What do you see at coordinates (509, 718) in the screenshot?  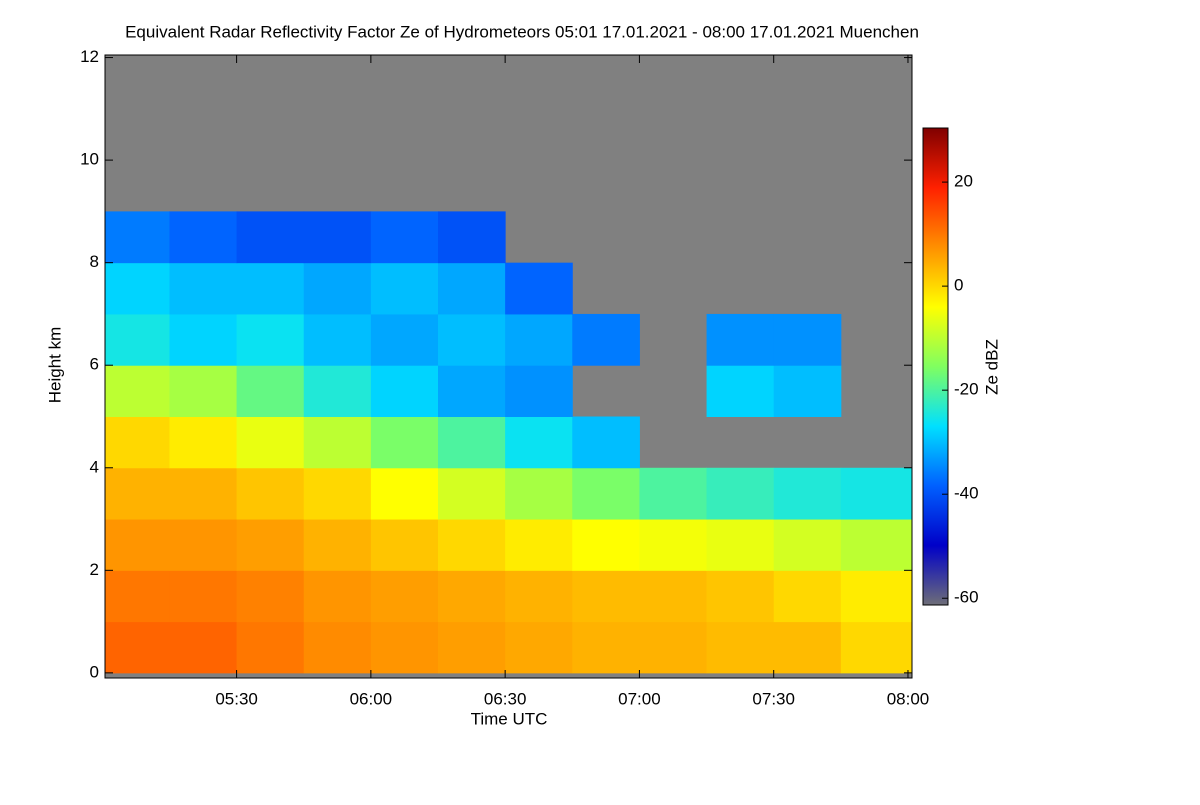 I see `x-axis-label: Time UTC` at bounding box center [509, 718].